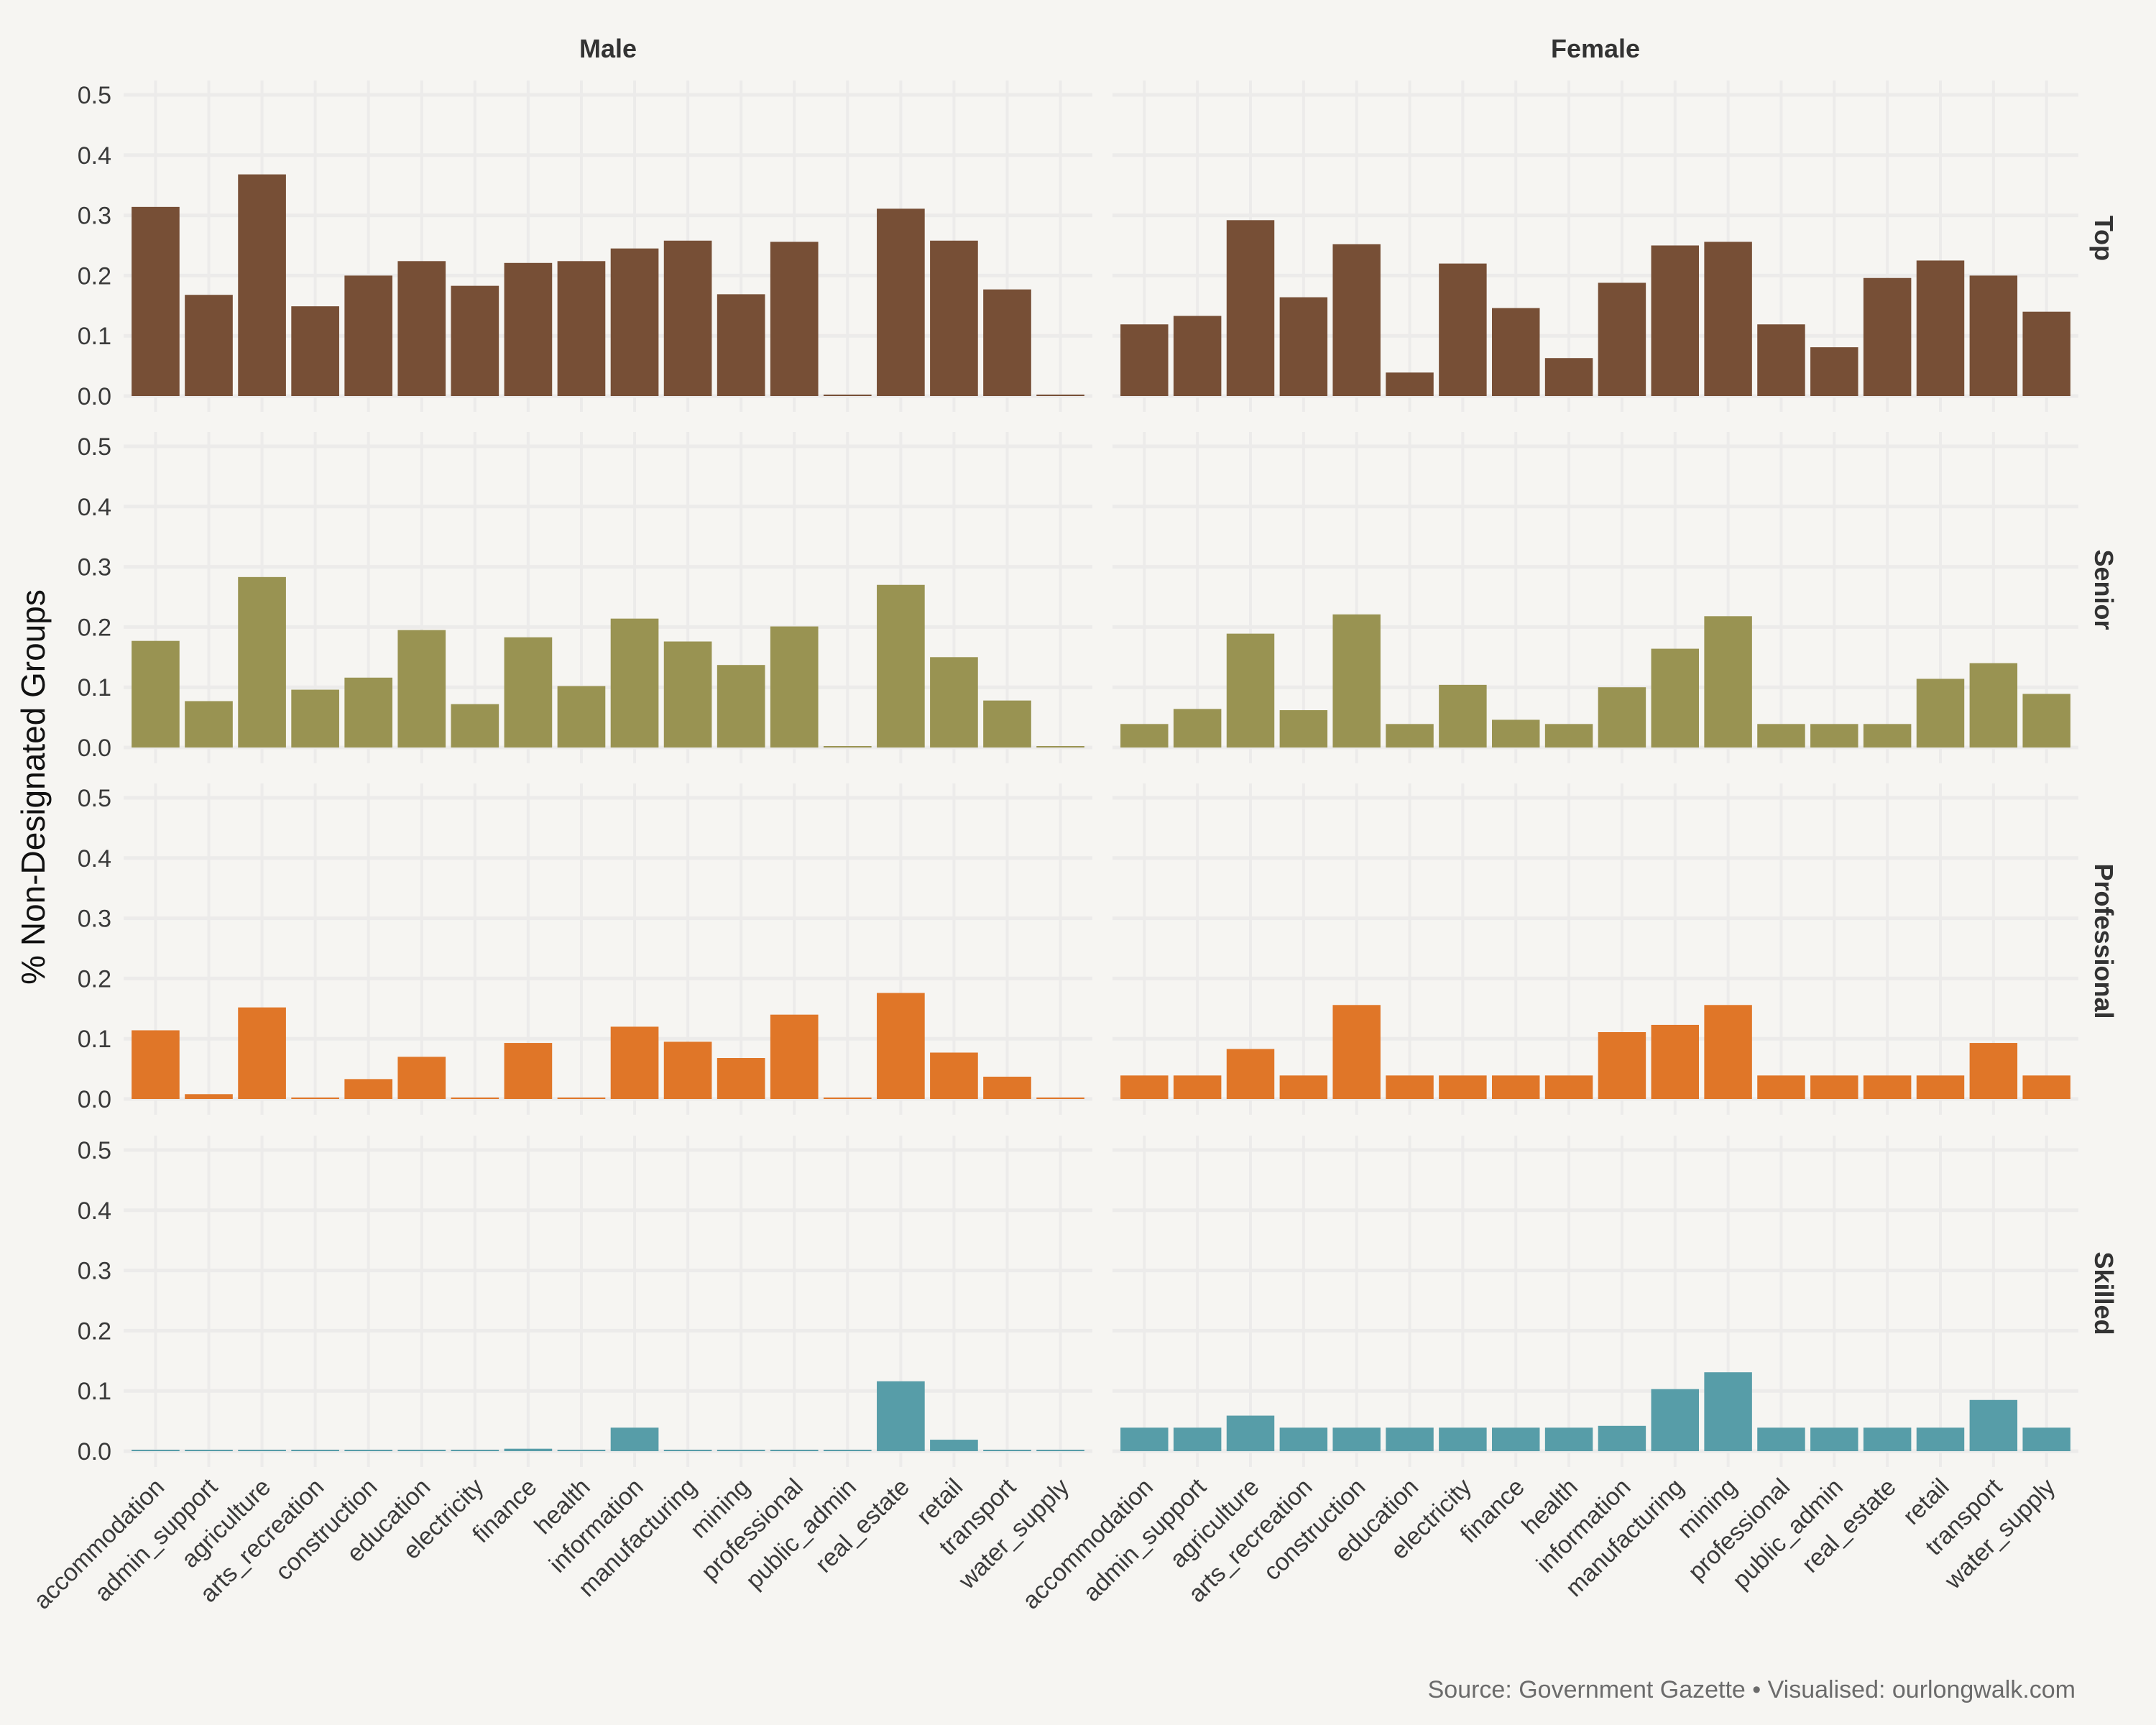 Image resolution: width=2156 pixels, height=1725 pixels. Describe the element at coordinates (369, 1450) in the screenshot. I see `bar-male-skilled-construction` at that location.